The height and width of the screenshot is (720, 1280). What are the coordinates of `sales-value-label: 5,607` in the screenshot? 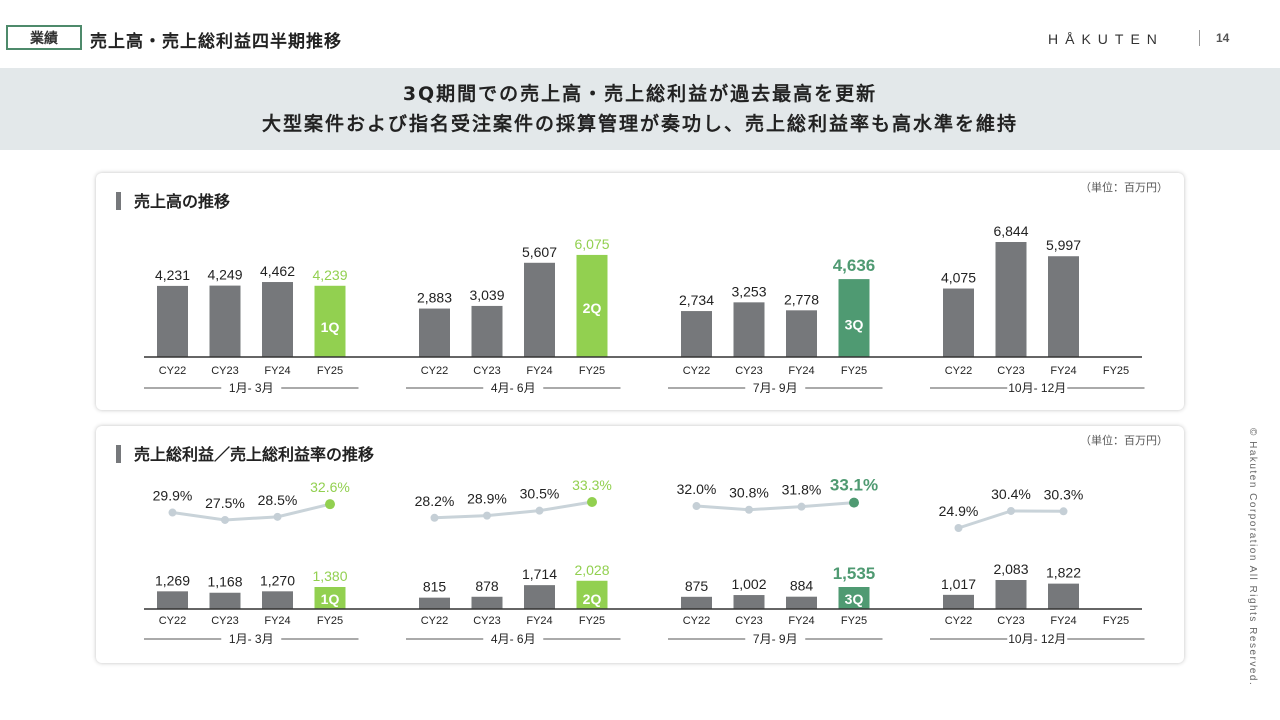 It's located at (539, 252).